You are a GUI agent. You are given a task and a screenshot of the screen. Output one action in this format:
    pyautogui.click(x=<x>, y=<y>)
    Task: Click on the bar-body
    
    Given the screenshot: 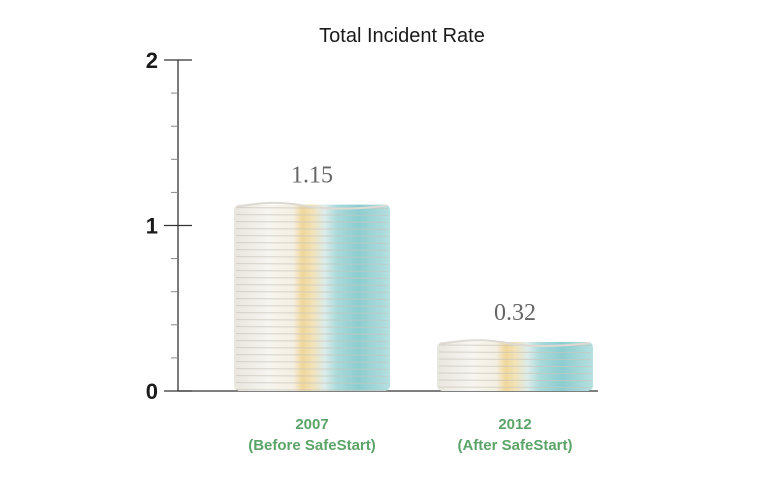 What is the action you would take?
    pyautogui.click(x=312, y=297)
    